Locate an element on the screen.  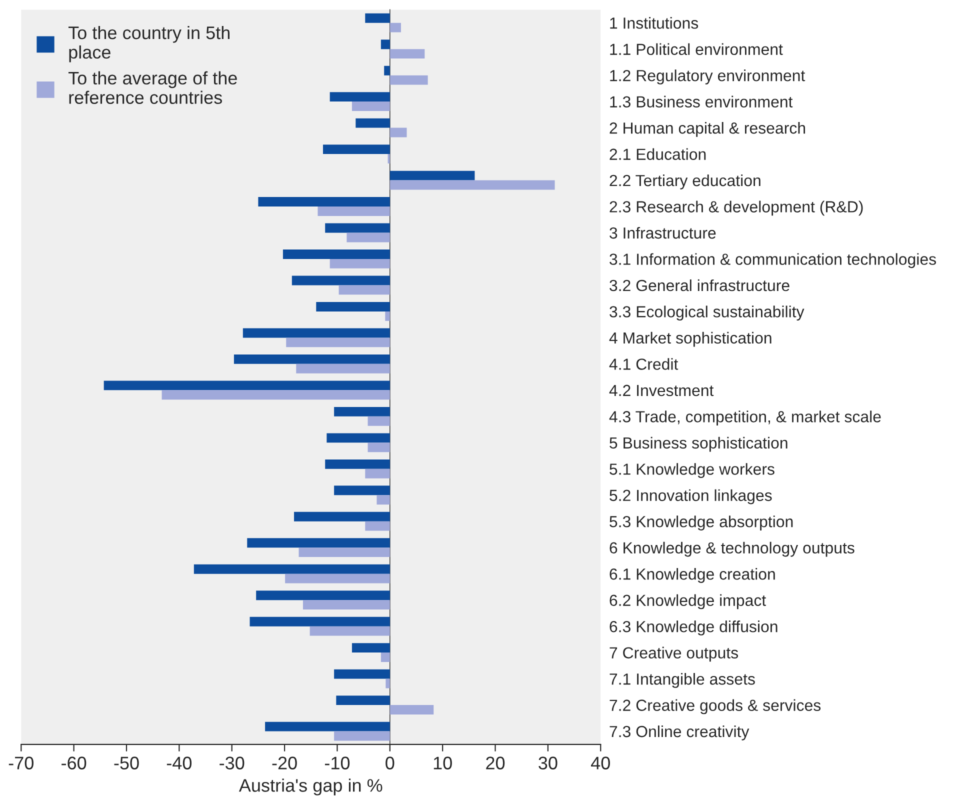
x-tick-label: -30 is located at coordinates (232, 763).